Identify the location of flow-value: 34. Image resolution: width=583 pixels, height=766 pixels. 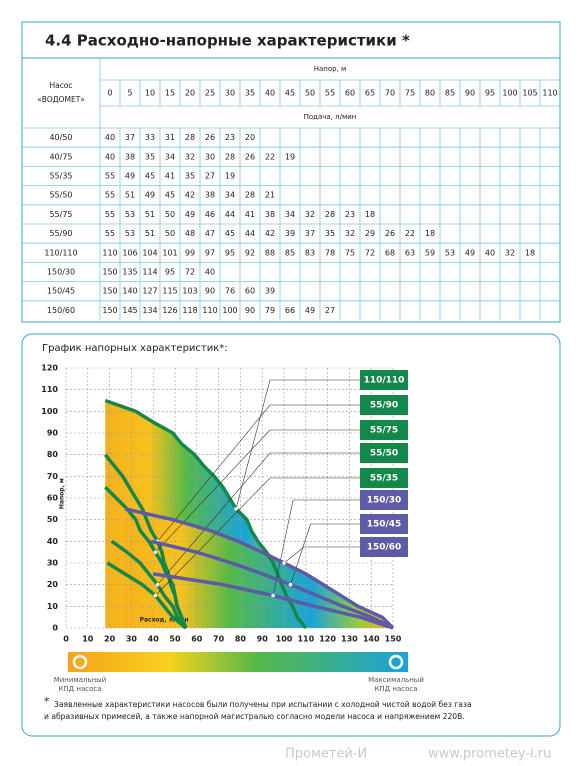
(170, 156).